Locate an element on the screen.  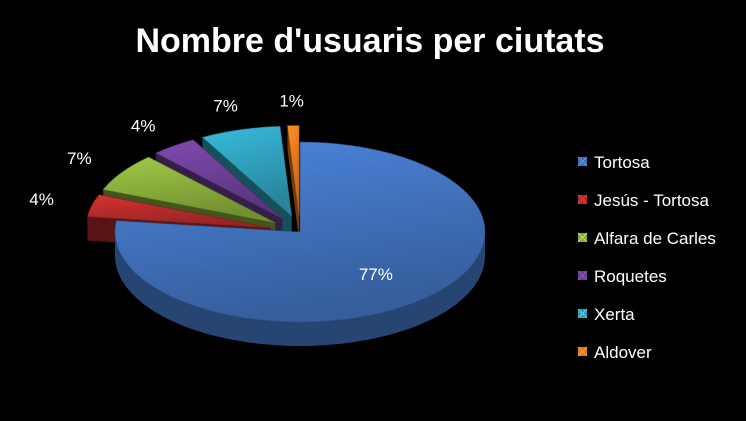
legend-item-jesus-tortosa: Jesús - Tortosa is located at coordinates (643, 200).